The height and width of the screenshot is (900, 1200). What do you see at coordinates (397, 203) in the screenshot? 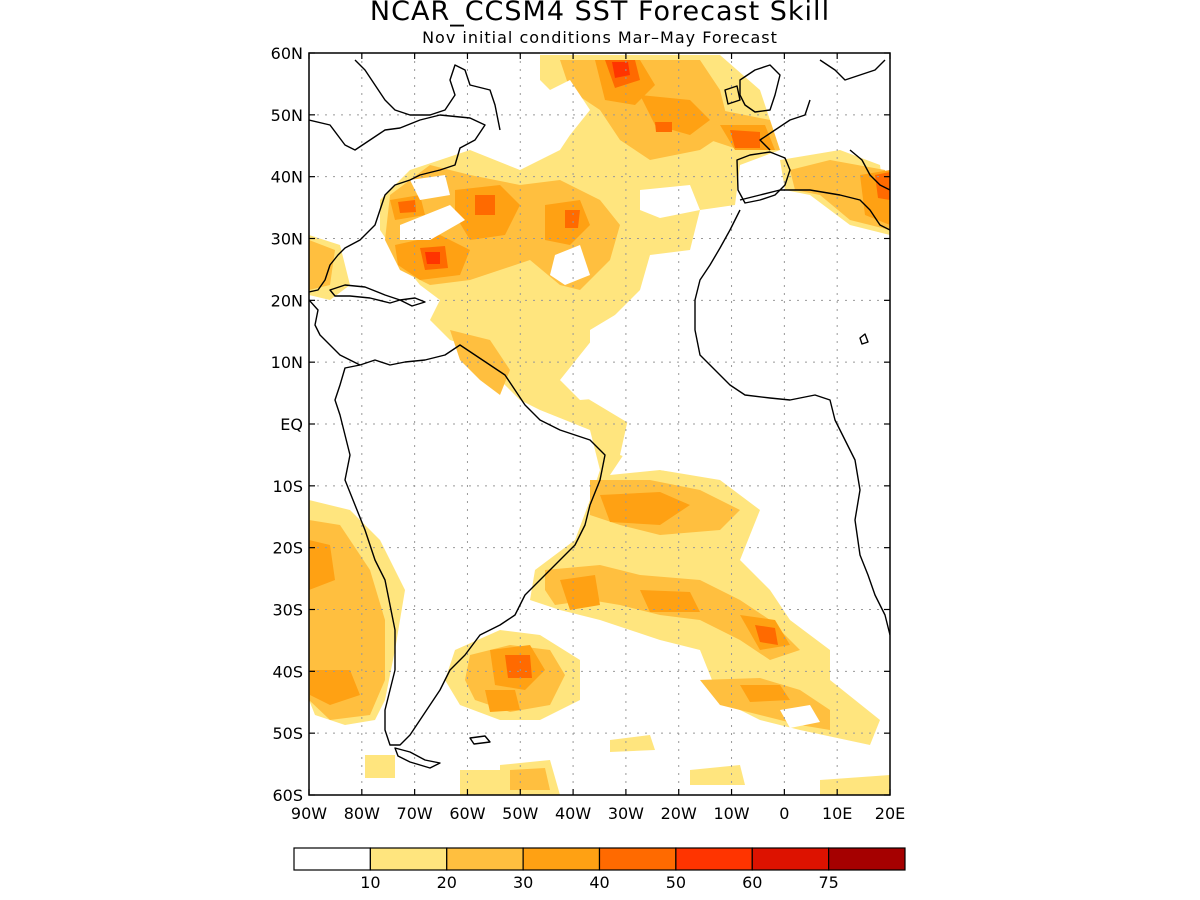
I see `north-america-coast` at bounding box center [397, 203].